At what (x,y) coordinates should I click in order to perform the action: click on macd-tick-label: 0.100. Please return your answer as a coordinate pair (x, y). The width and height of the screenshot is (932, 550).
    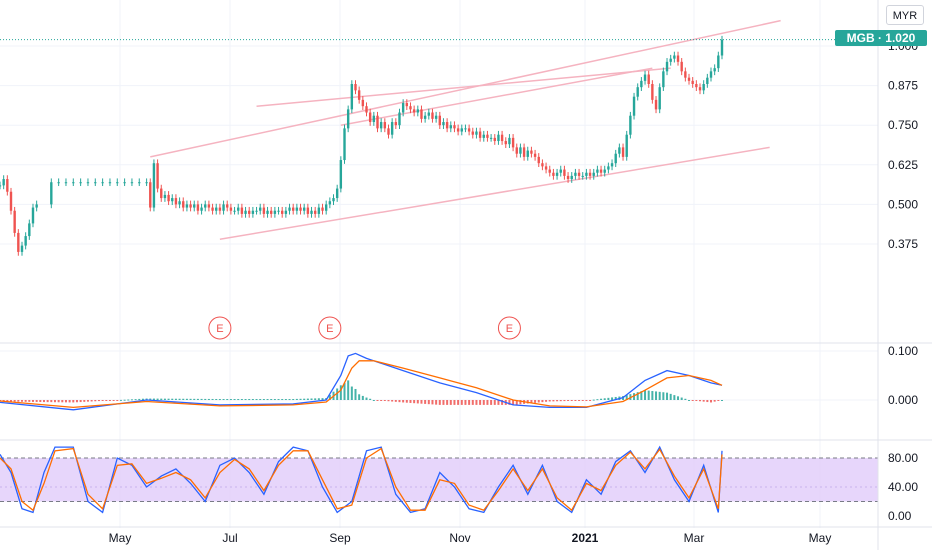
    Looking at the image, I should click on (903, 351).